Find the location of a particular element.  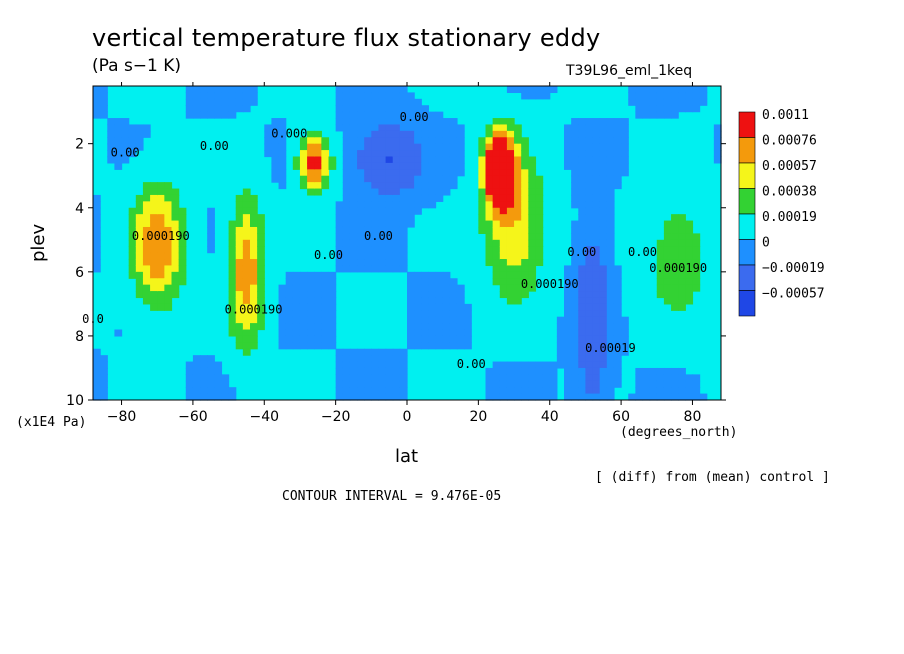

y-tick-label: 8 is located at coordinates (79, 337).